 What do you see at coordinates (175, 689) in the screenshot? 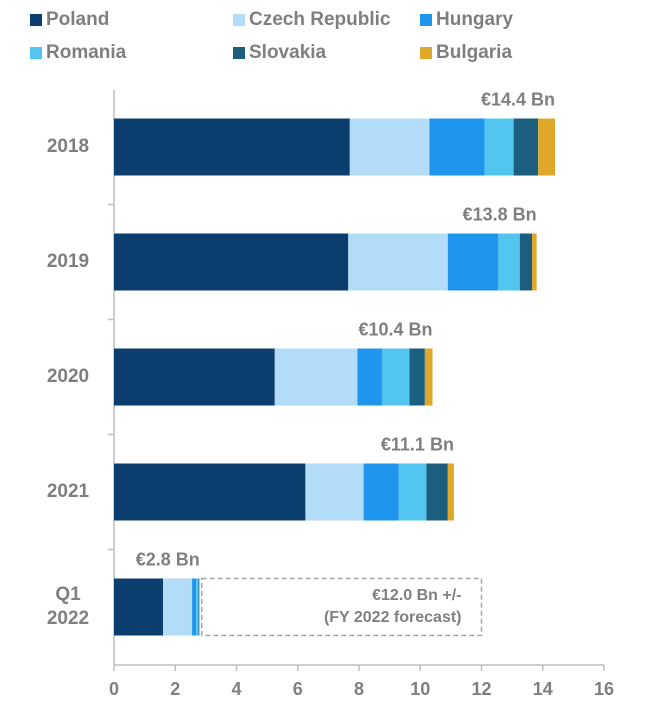
I see `x-tick-label: 2` at bounding box center [175, 689].